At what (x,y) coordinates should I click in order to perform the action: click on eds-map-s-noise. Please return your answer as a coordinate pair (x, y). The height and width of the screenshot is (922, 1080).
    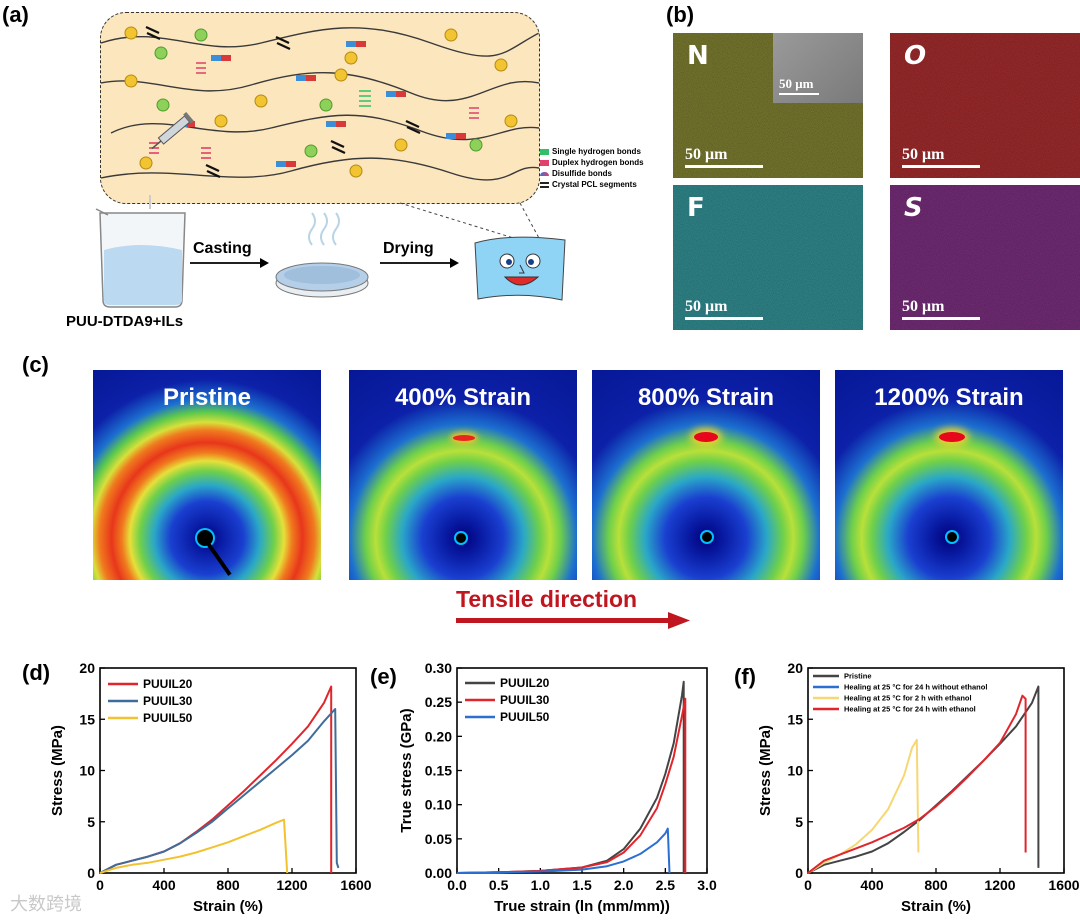
    Looking at the image, I should click on (985, 257).